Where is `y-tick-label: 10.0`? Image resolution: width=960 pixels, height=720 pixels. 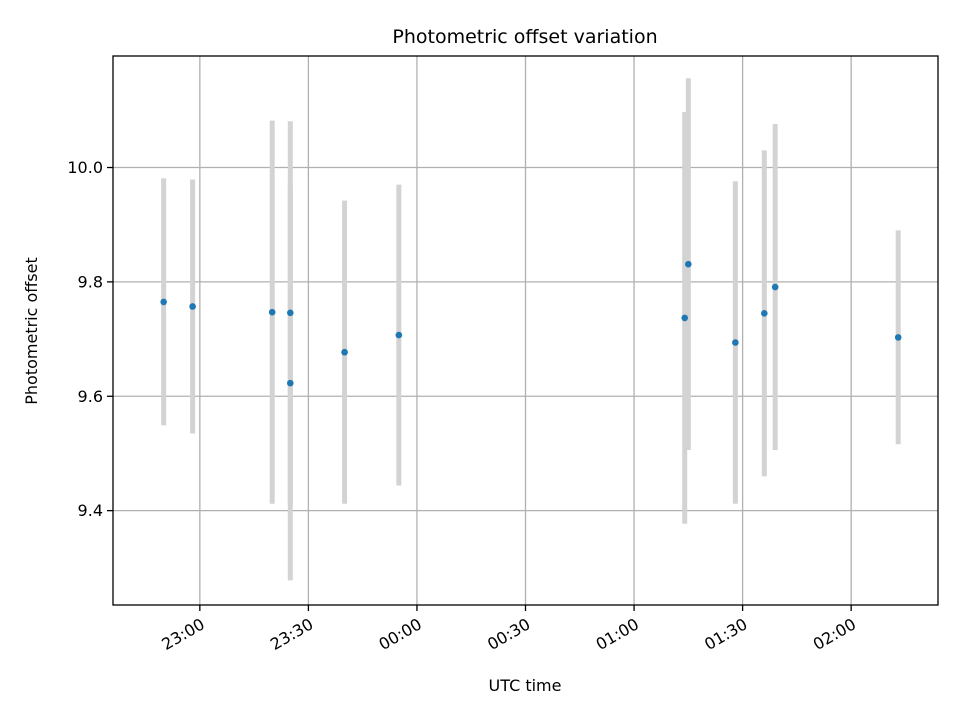 y-tick-label: 10.0 is located at coordinates (85, 167).